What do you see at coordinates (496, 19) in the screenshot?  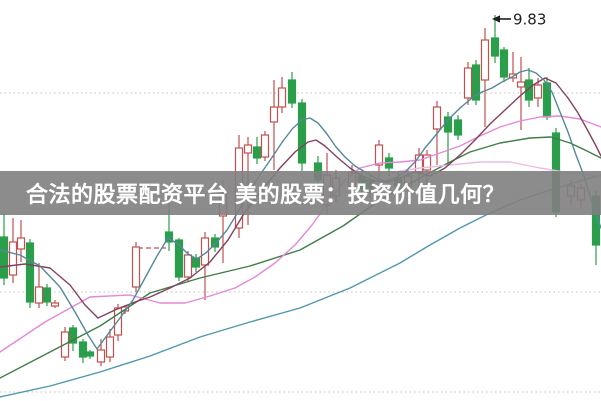 I see `annotation-arrowhead-icon` at bounding box center [496, 19].